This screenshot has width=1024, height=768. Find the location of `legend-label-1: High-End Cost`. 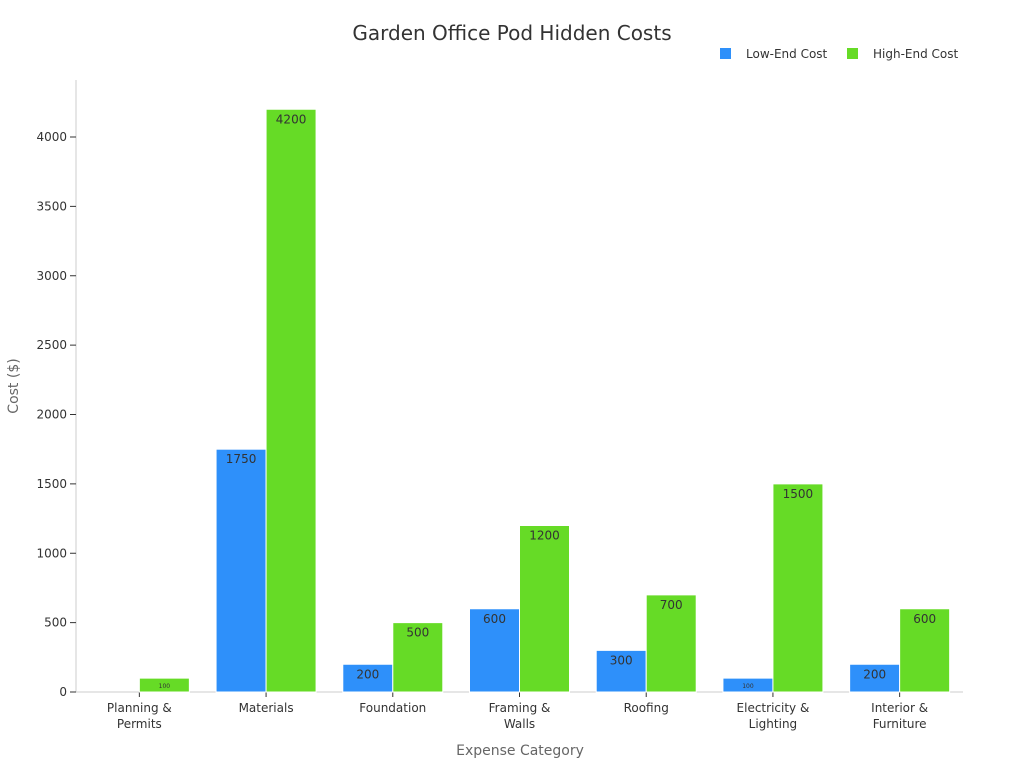

legend-label-1: High-End Cost is located at coordinates (916, 54).